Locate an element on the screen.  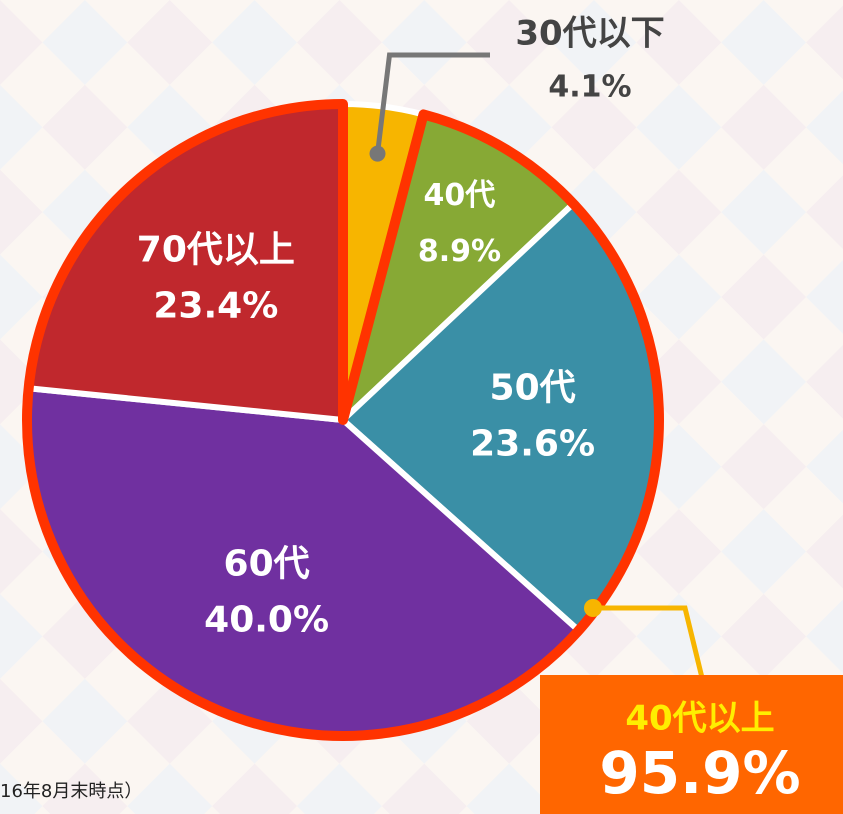
leader-dot is located at coordinates (377, 153).